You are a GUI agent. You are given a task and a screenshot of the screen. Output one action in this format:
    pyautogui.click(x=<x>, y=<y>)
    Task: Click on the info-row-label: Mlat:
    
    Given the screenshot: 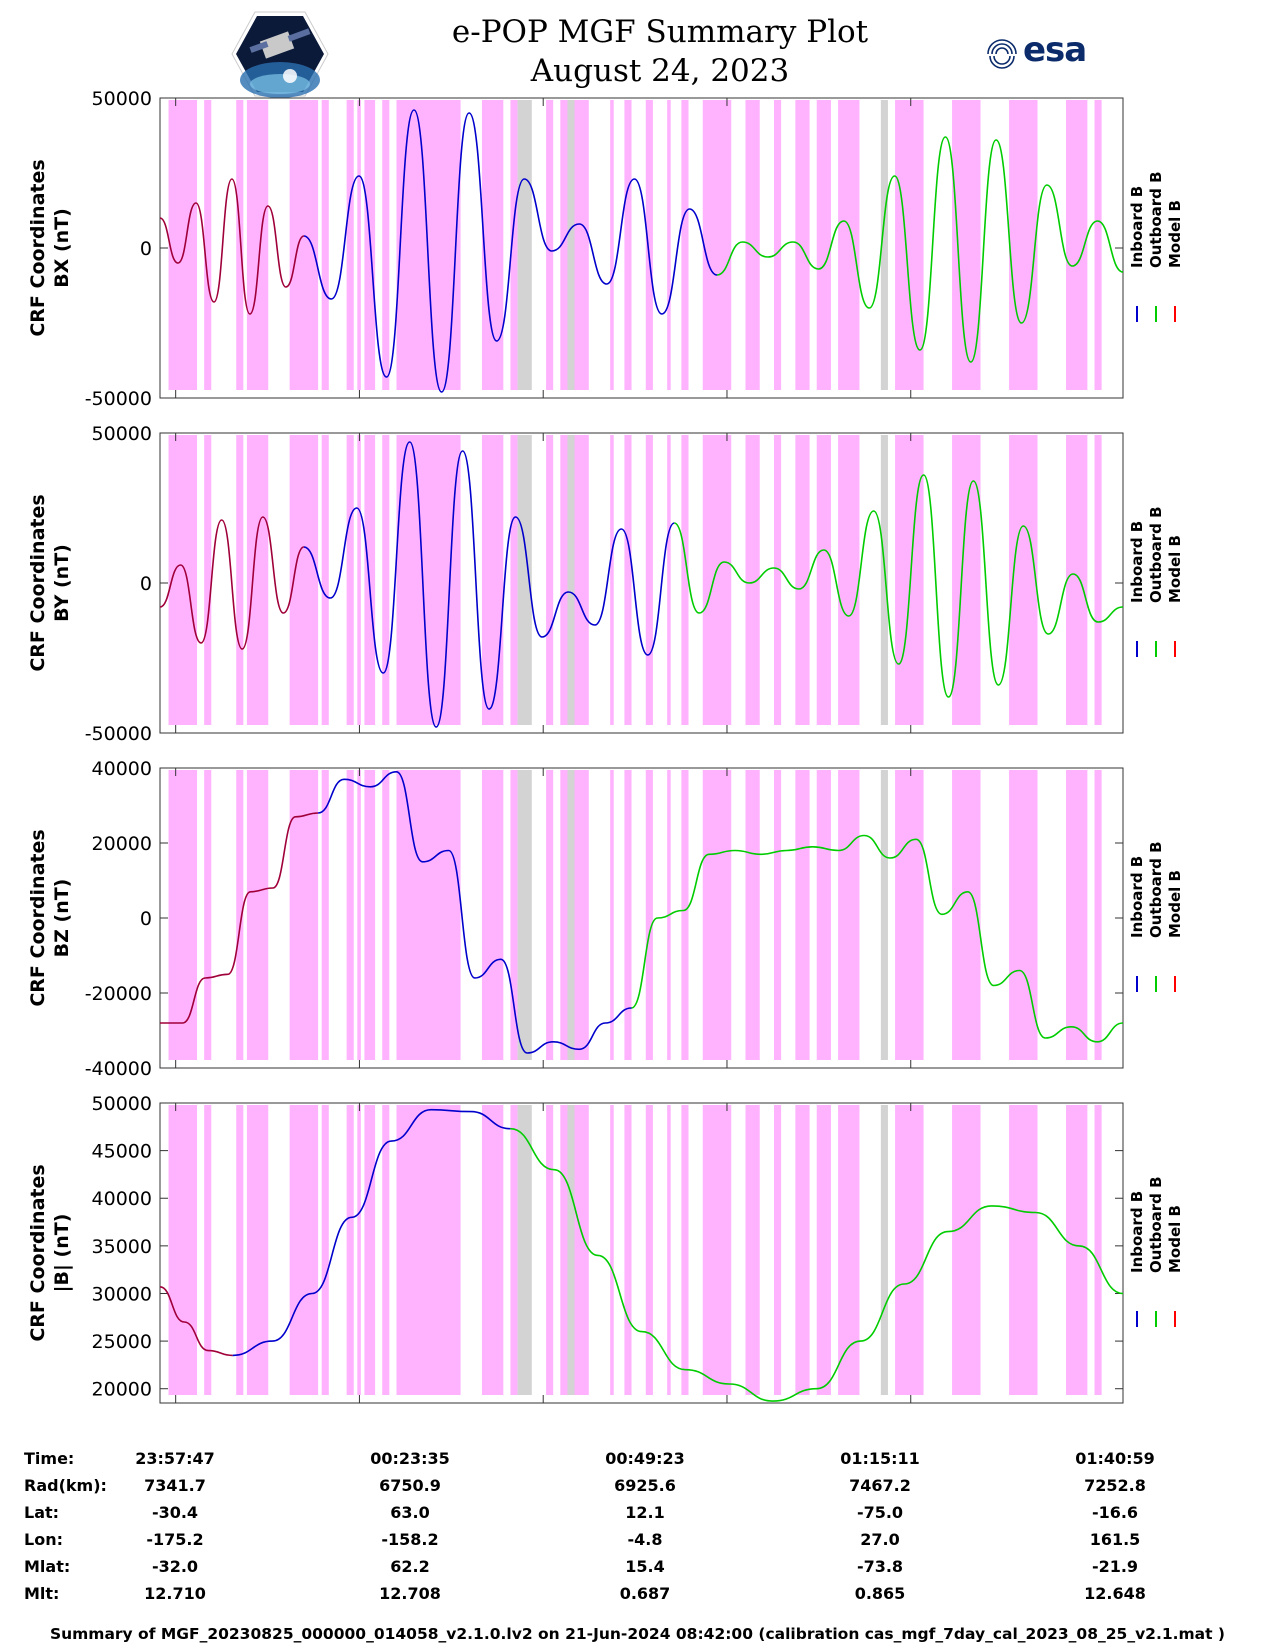 What is the action you would take?
    pyautogui.click(x=47, y=1566)
    